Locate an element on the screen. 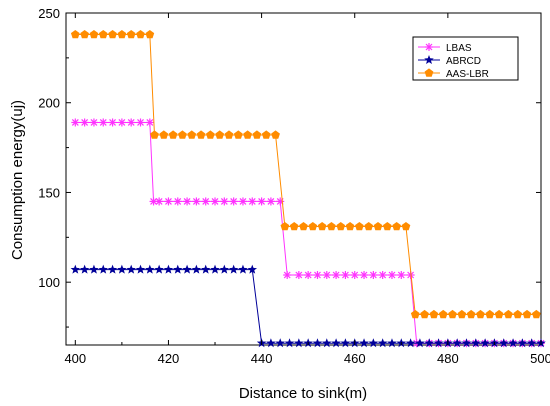 This screenshot has width=550, height=406. x-tick-label: 420 is located at coordinates (169, 358).